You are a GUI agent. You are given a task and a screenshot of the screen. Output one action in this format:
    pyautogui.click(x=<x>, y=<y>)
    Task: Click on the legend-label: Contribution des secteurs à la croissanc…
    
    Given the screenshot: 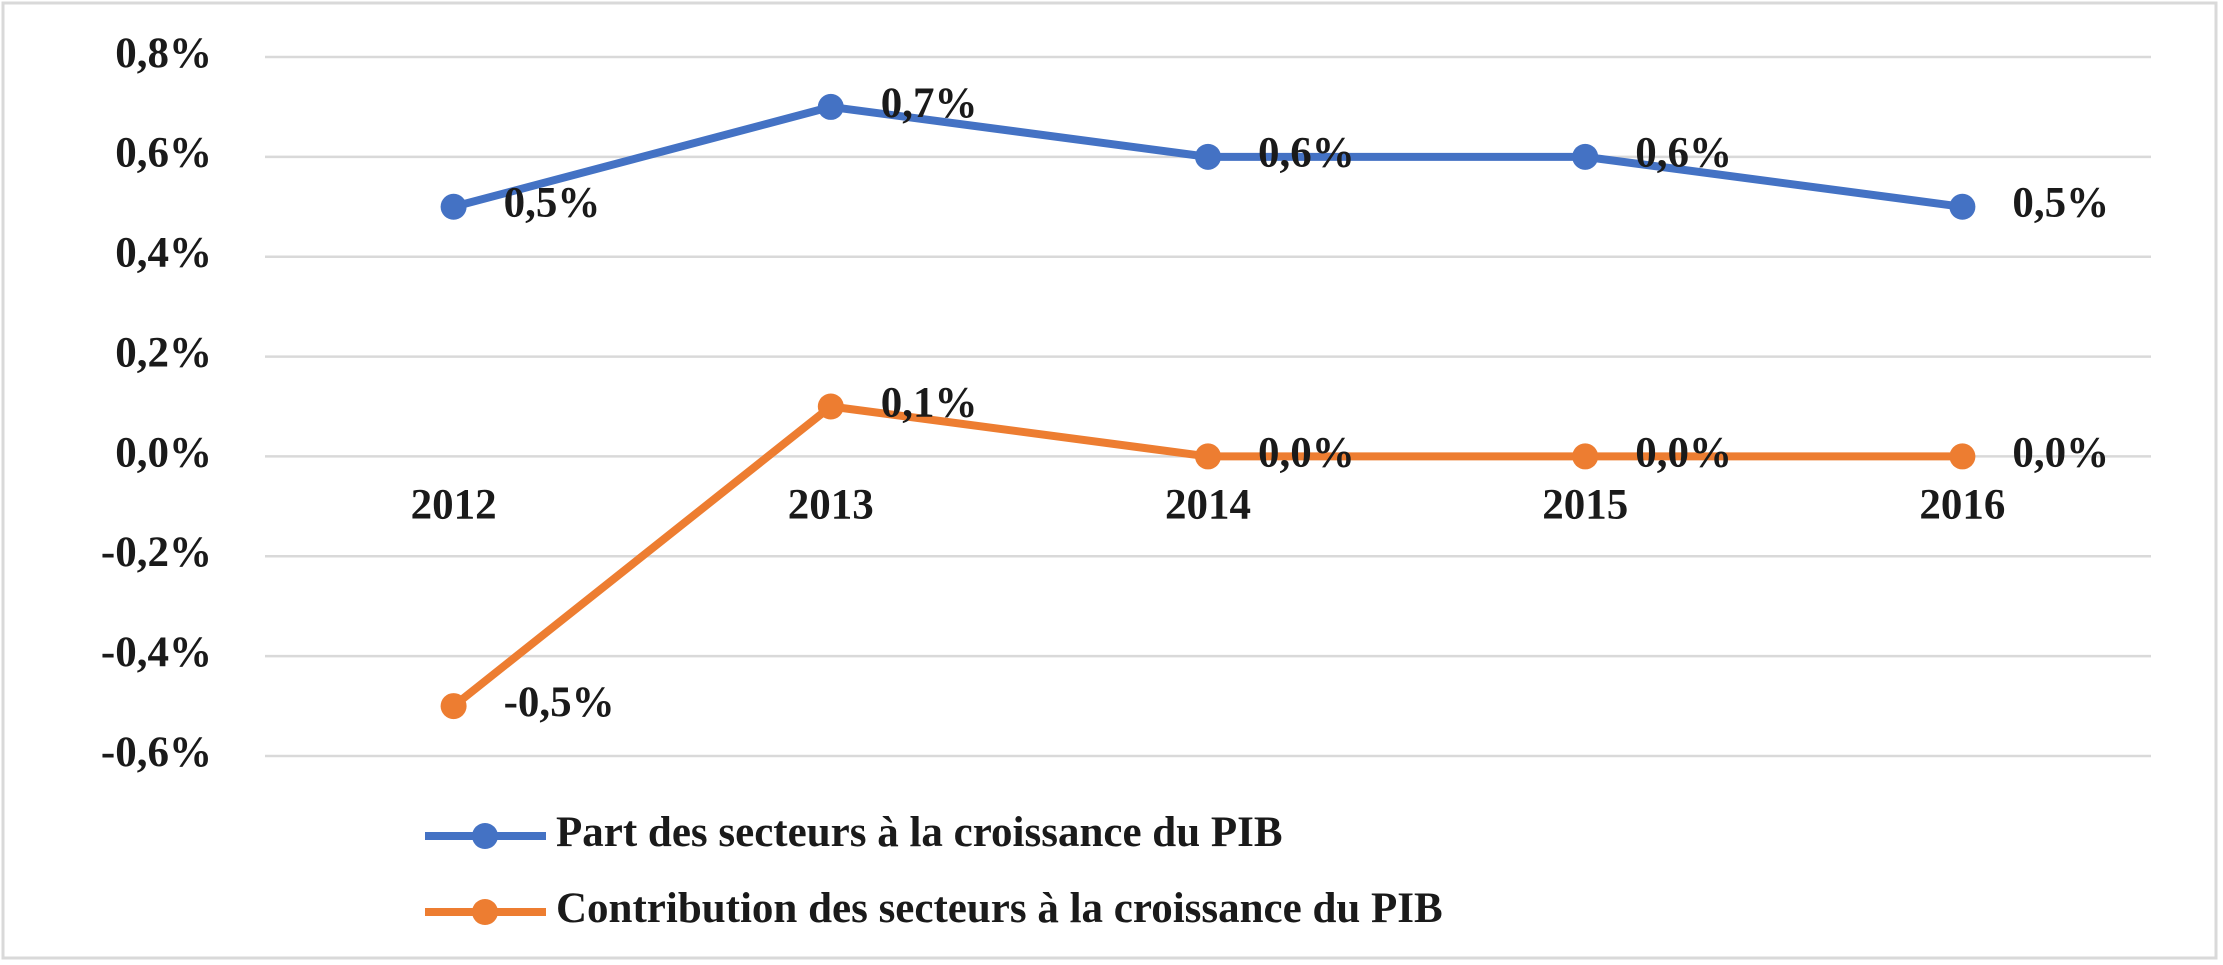 What is the action you would take?
    pyautogui.click(x=999, y=908)
    